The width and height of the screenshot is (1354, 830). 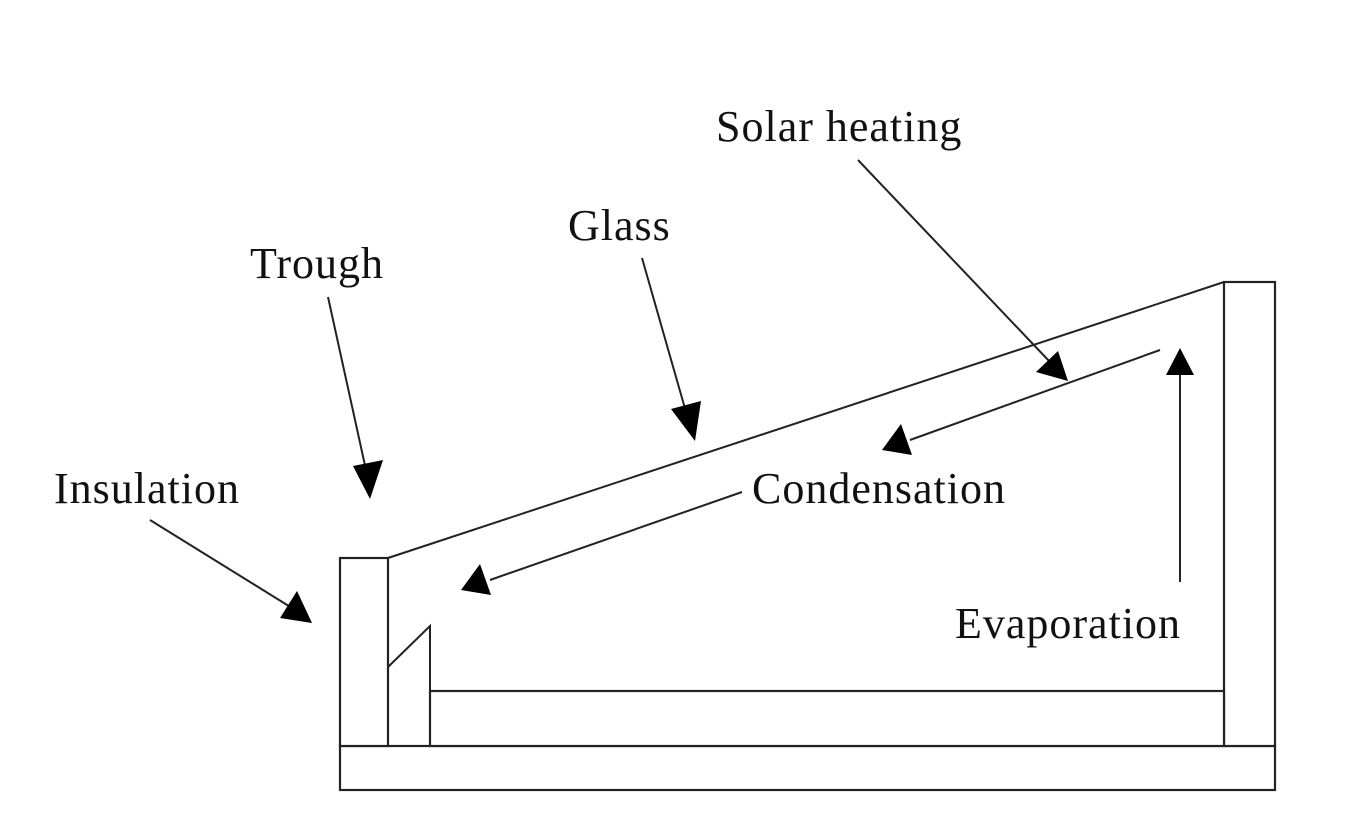 I want to click on condensation-arrow-upper, so click(x=1021, y=402).